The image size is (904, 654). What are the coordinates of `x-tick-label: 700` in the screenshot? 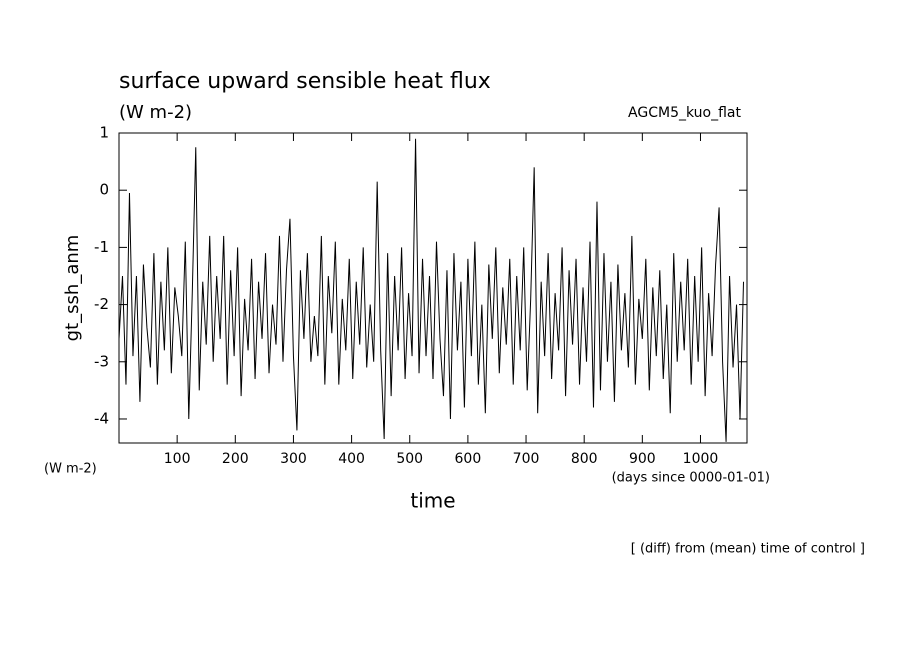 It's located at (526, 459).